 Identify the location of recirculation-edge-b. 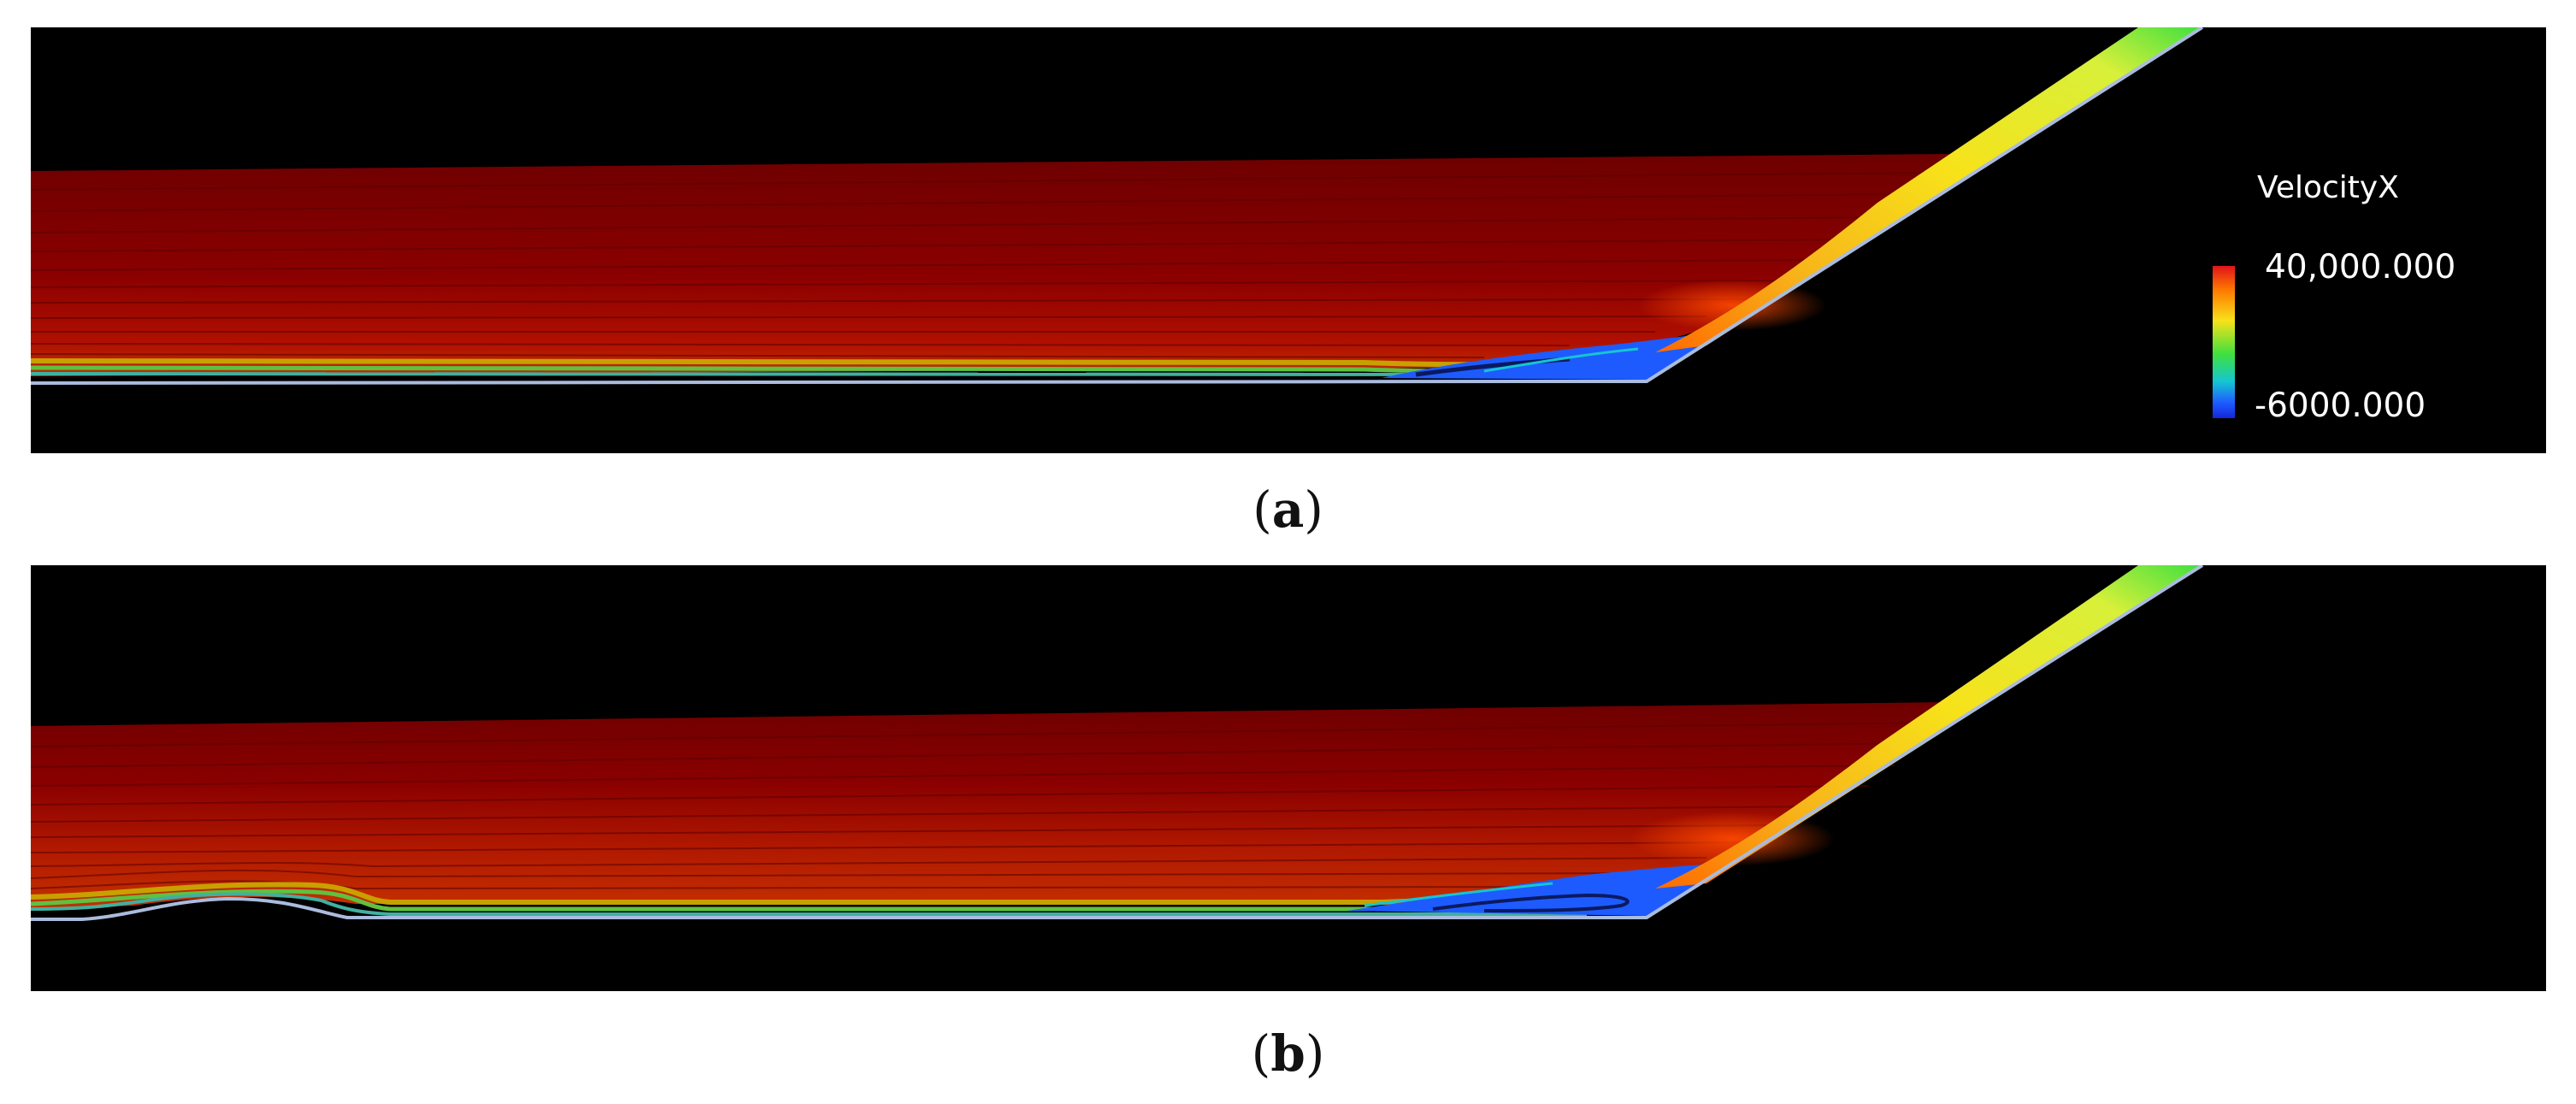
(1459, 894).